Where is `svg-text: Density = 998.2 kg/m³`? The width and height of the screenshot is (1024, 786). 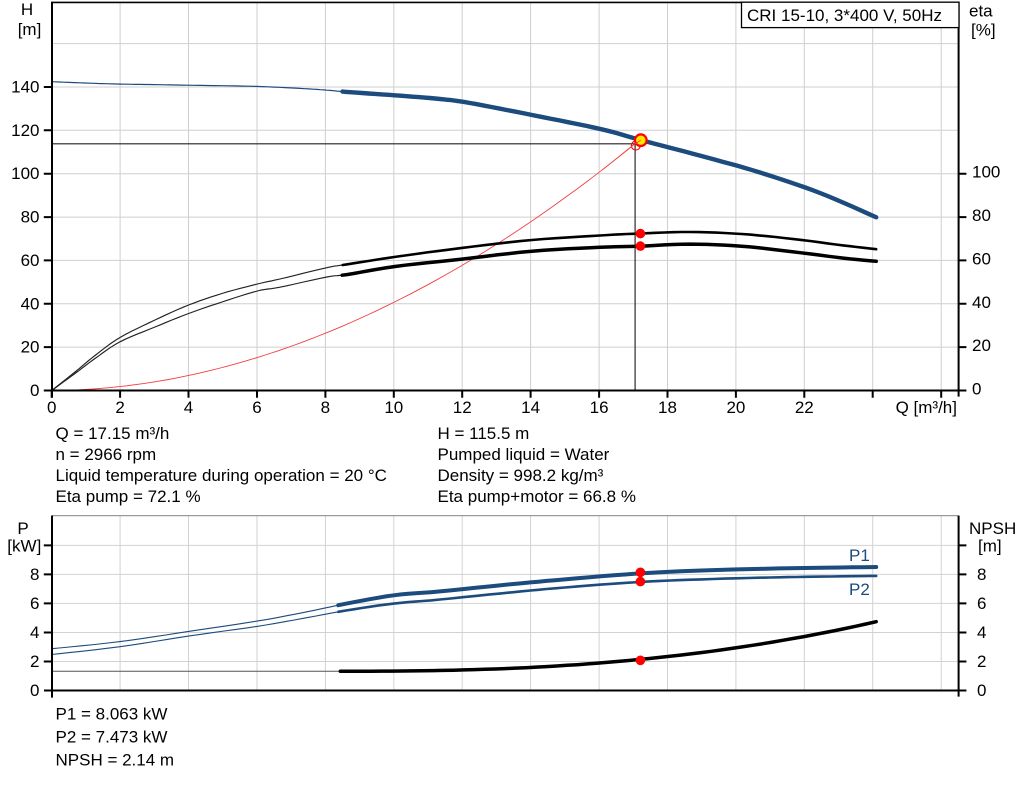 svg-text: Density = 998.2 kg/m³ is located at coordinates (521, 475).